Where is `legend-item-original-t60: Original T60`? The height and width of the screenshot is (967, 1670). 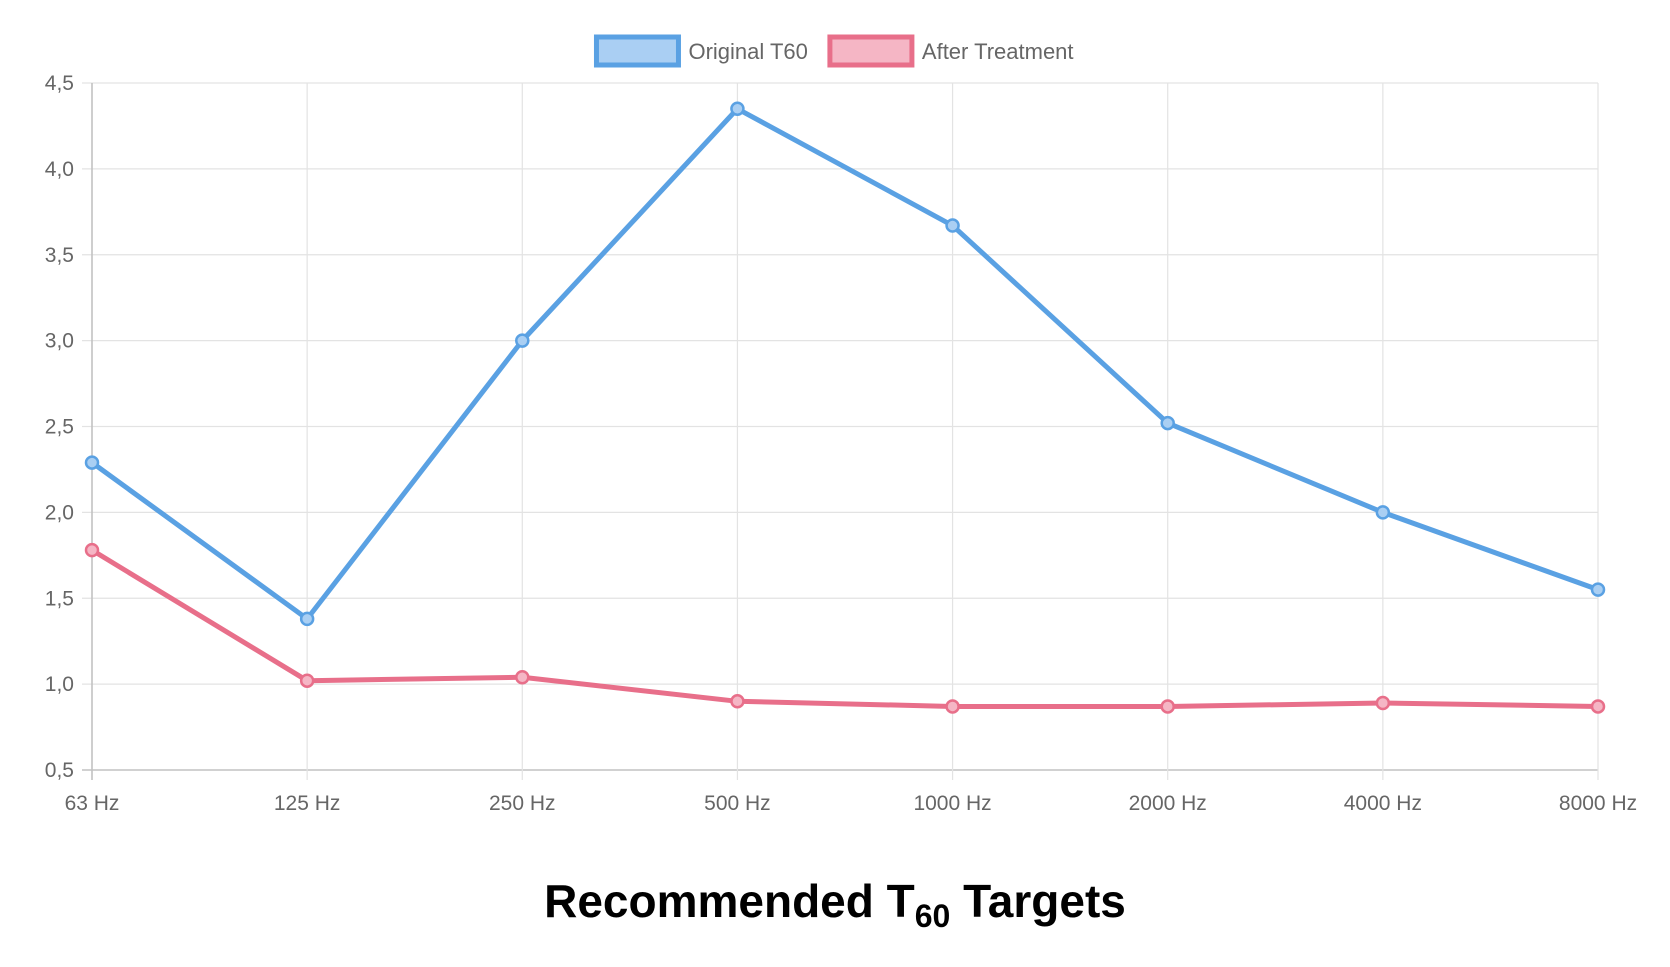 legend-item-original-t60: Original T60 is located at coordinates (700, 51).